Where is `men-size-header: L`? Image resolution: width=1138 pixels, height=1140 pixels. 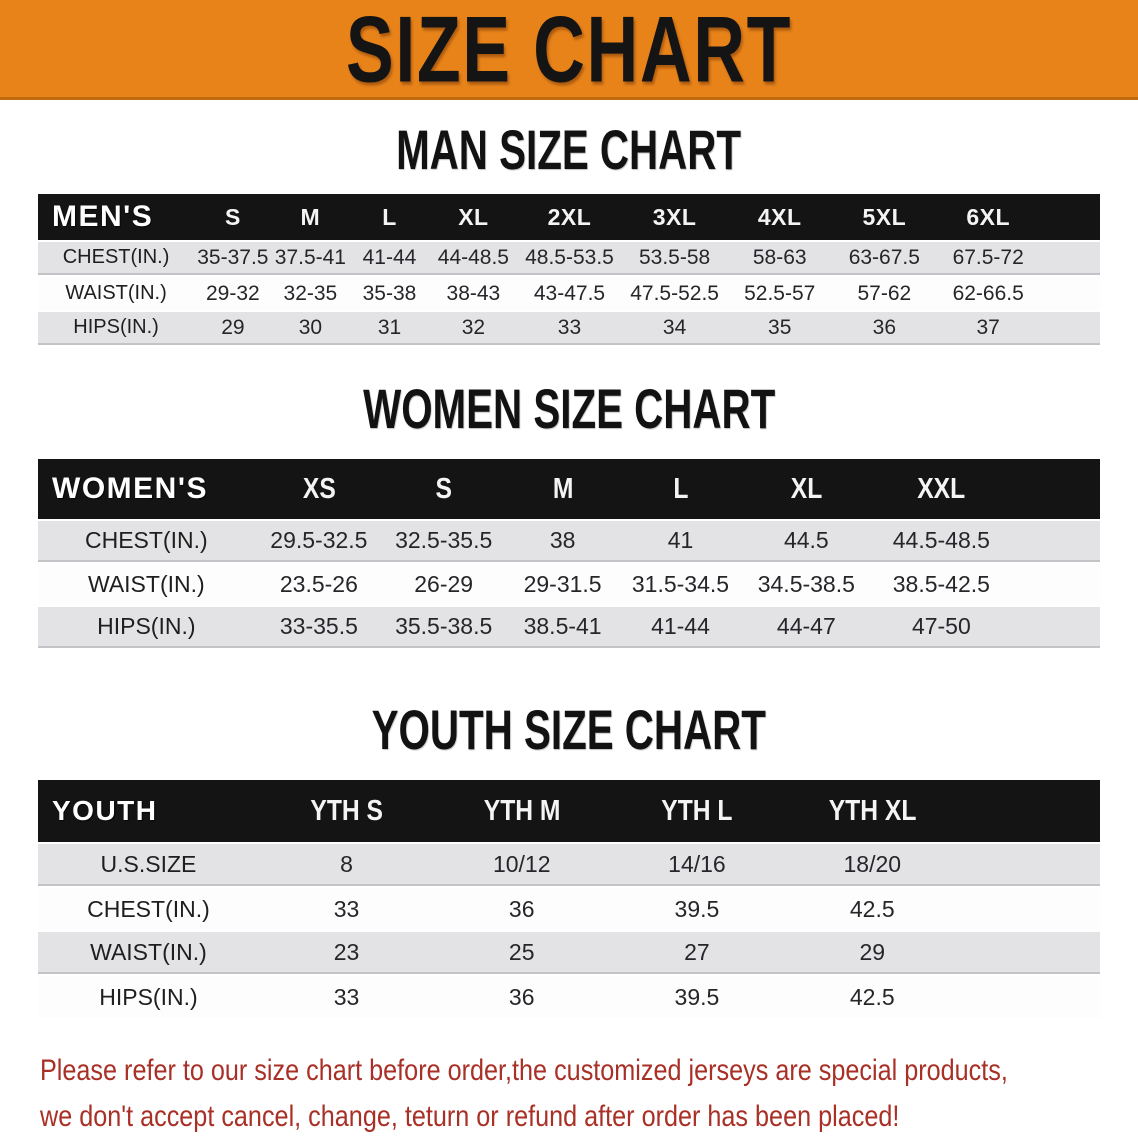 men-size-header: L is located at coordinates (389, 216).